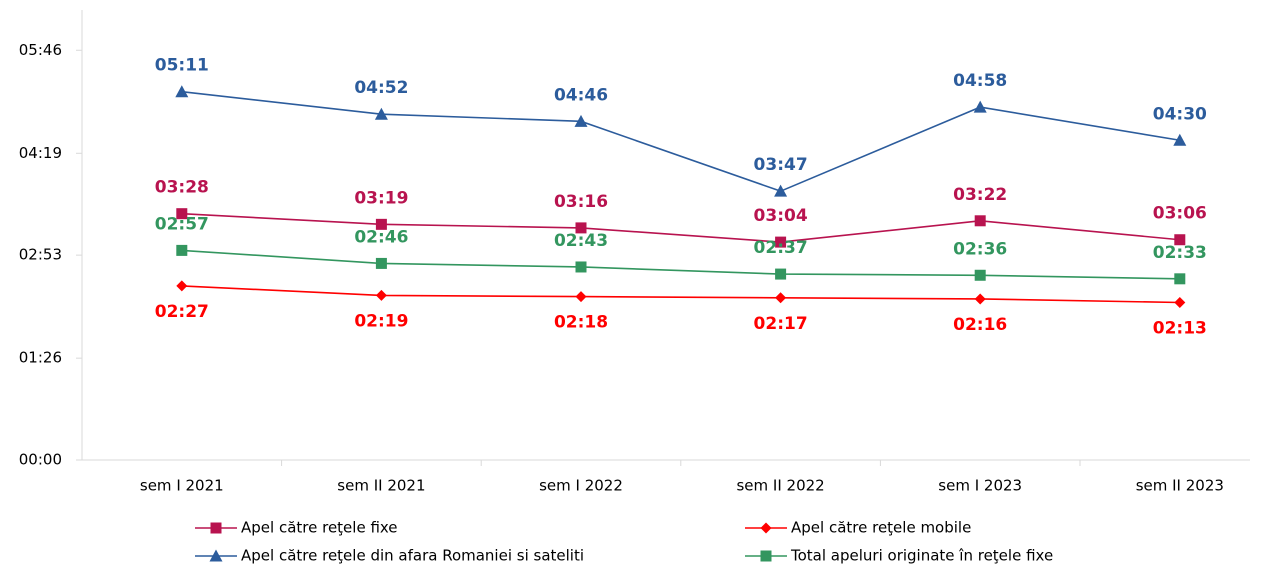  I want to click on data-label: 02:37, so click(781, 248).